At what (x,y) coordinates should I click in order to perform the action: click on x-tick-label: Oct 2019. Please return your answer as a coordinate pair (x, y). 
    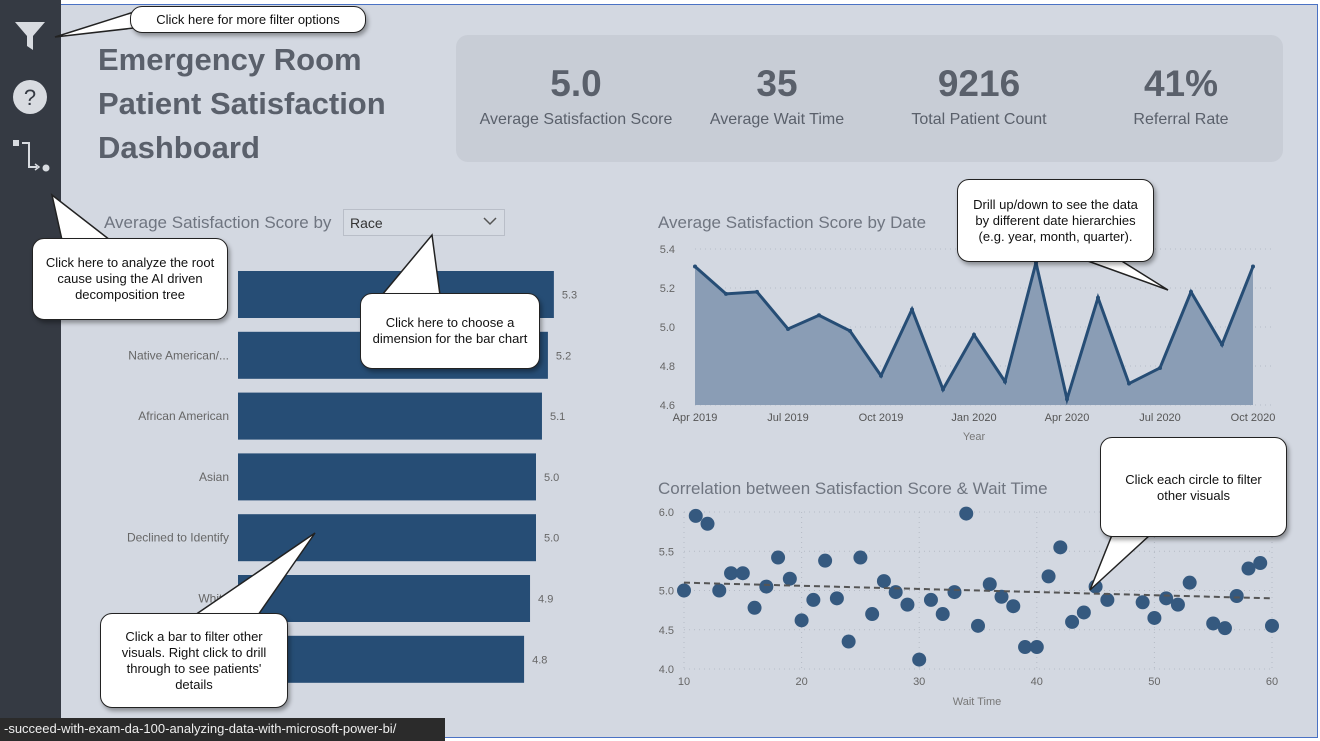
    Looking at the image, I should click on (881, 418).